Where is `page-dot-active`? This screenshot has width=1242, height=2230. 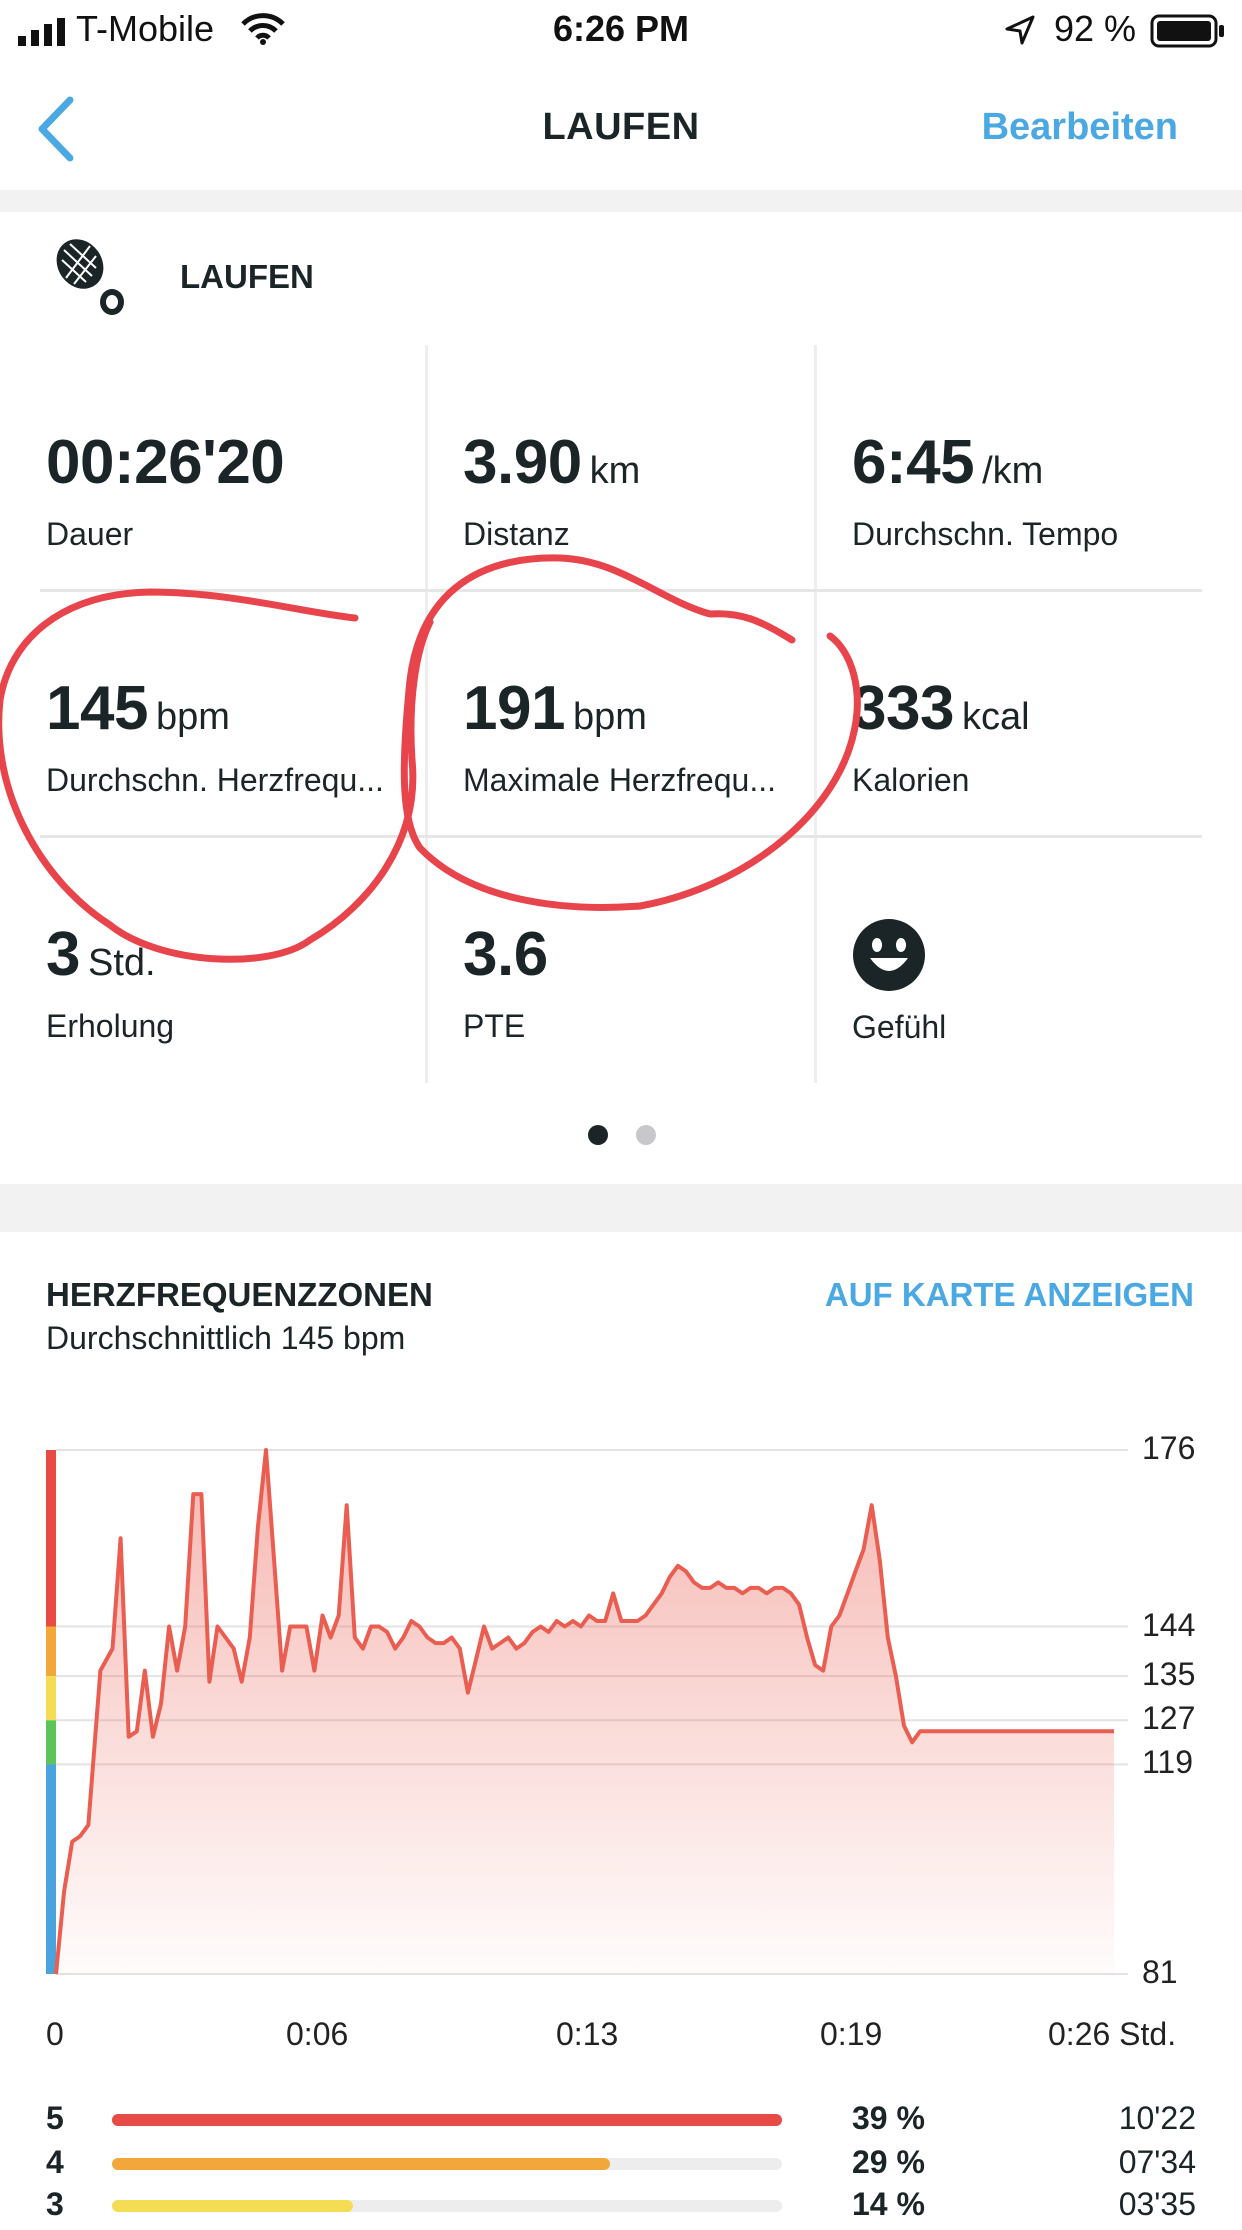 page-dot-active is located at coordinates (598, 1135).